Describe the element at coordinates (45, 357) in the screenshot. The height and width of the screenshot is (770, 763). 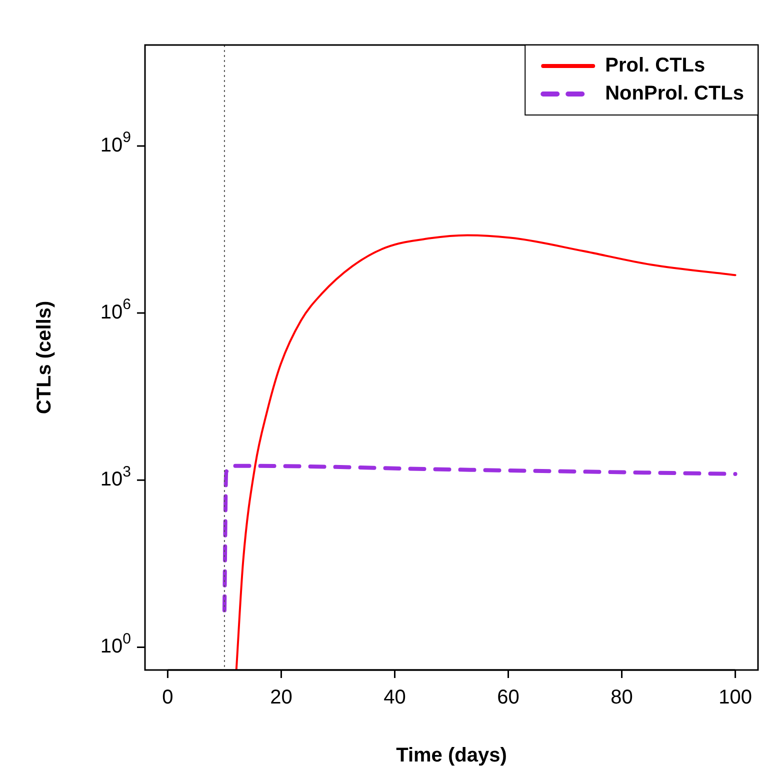
I see `y-axis-title: CTLs (cells)` at that location.